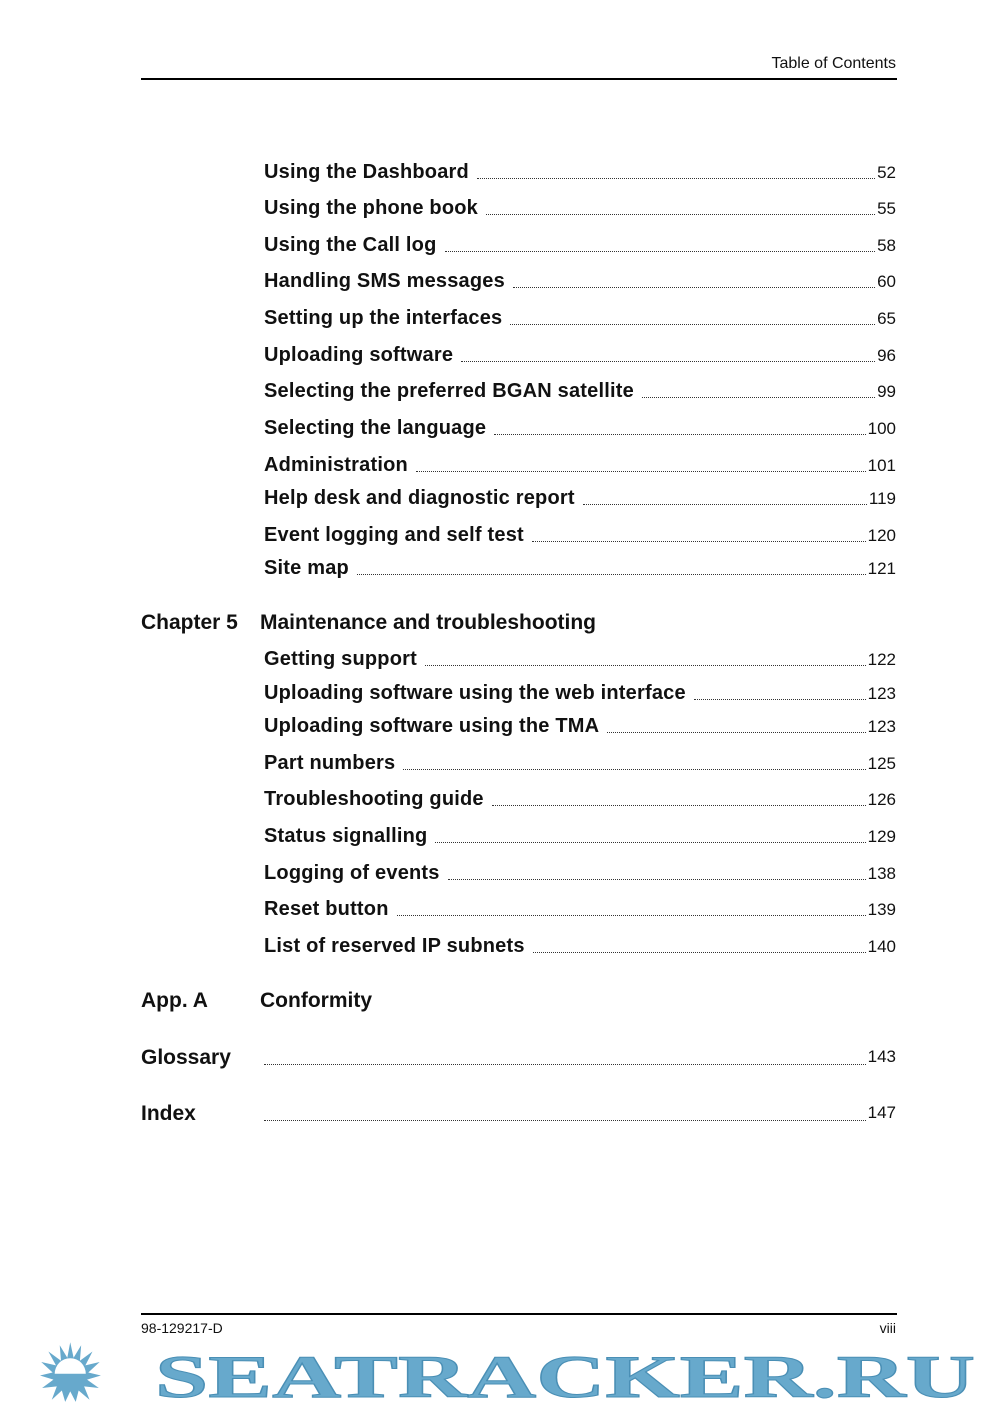 The height and width of the screenshot is (1403, 991). What do you see at coordinates (887, 1328) in the screenshot?
I see `page-number-footer: viii` at bounding box center [887, 1328].